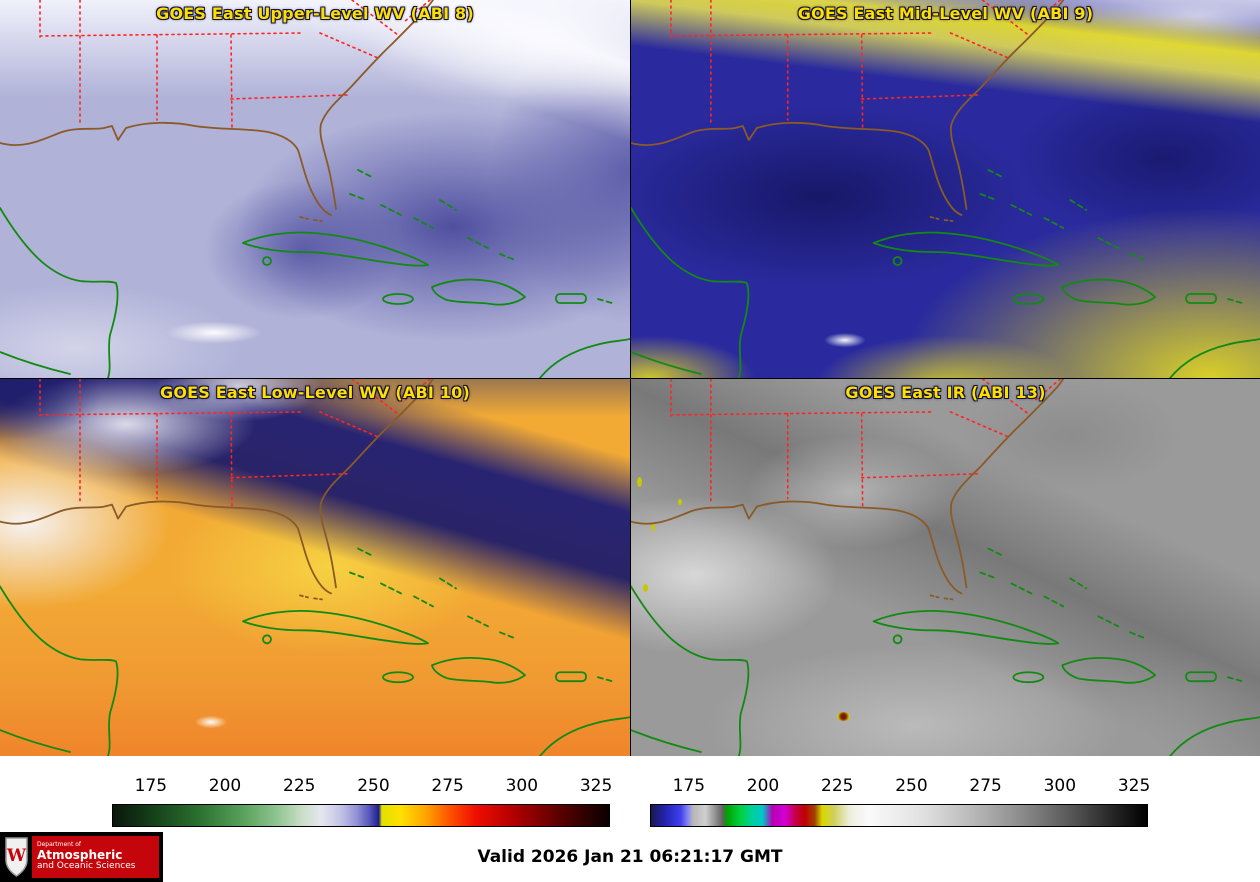 This screenshot has height=882, width=1260. I want to click on dept-line-2: Atmospheric, so click(80, 854).